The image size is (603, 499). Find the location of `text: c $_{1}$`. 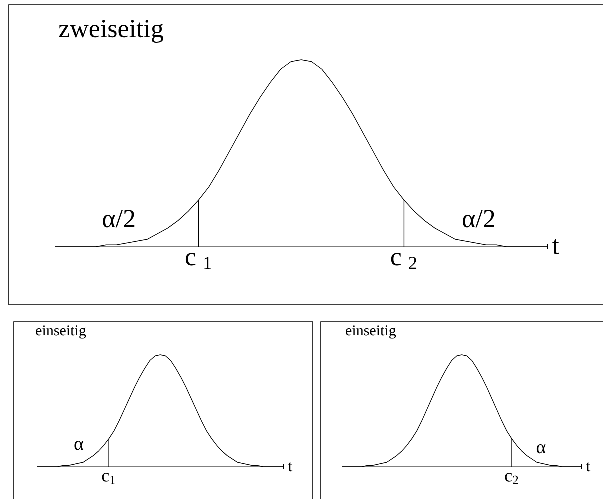

text: c $_{1}$ is located at coordinates (199, 261).